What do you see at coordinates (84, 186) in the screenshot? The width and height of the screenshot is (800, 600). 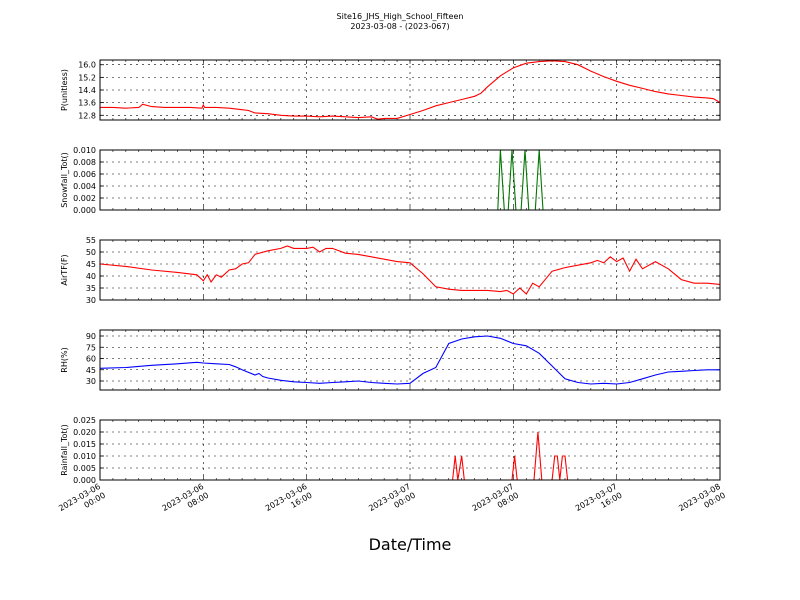 I see `y-tick-label: 0.004` at bounding box center [84, 186].